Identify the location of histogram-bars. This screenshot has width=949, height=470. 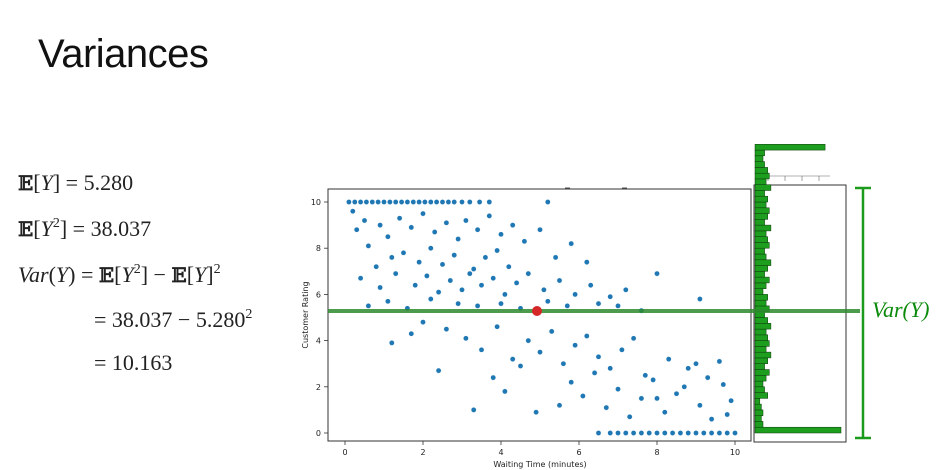
(798, 289).